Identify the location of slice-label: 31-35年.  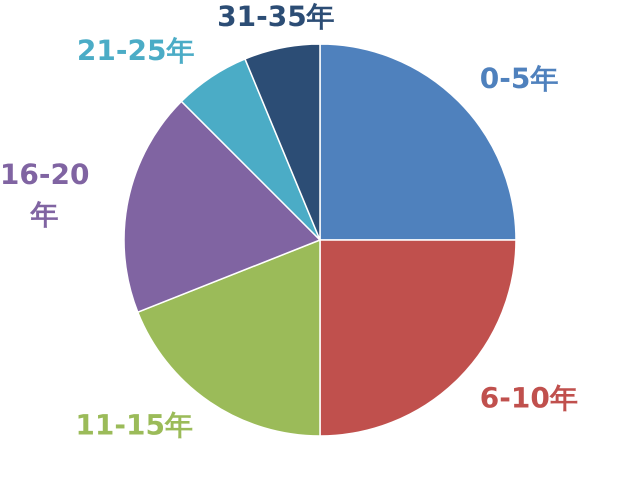
(276, 16).